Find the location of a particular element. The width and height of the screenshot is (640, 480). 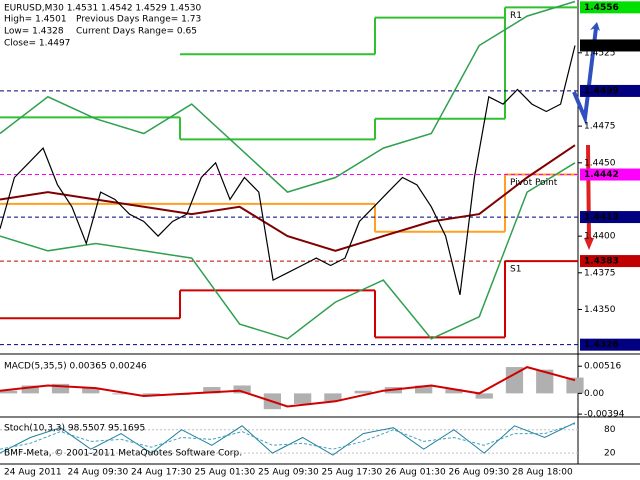

price-marker-label: 1.4442 is located at coordinates (601, 175).